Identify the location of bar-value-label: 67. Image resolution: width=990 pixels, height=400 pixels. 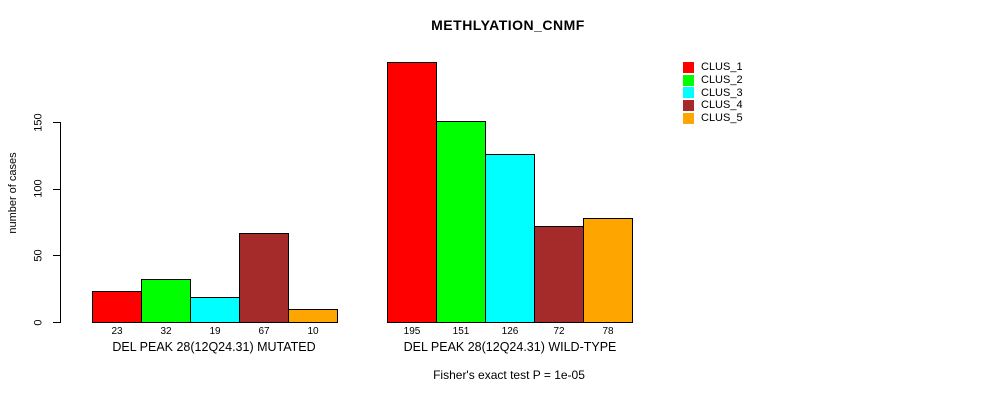
(264, 331).